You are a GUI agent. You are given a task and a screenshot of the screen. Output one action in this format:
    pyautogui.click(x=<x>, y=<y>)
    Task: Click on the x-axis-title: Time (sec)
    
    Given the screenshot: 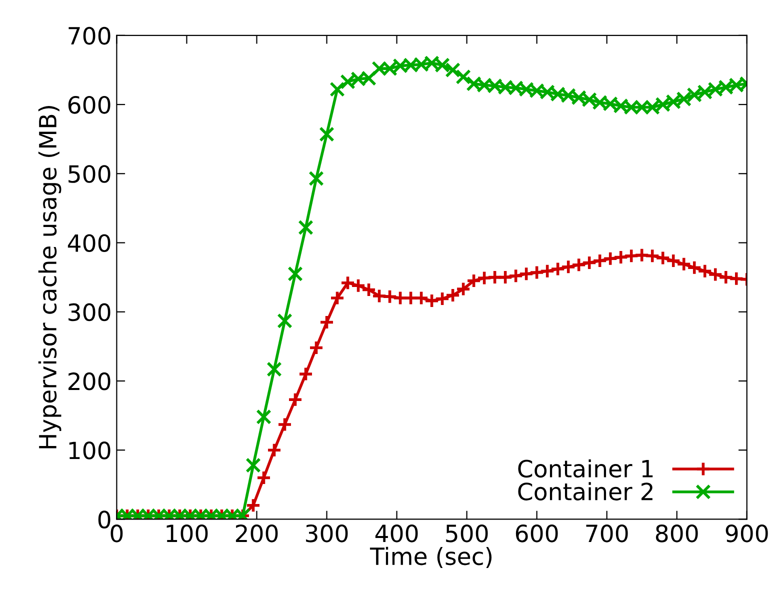 What is the action you would take?
    pyautogui.click(x=431, y=557)
    